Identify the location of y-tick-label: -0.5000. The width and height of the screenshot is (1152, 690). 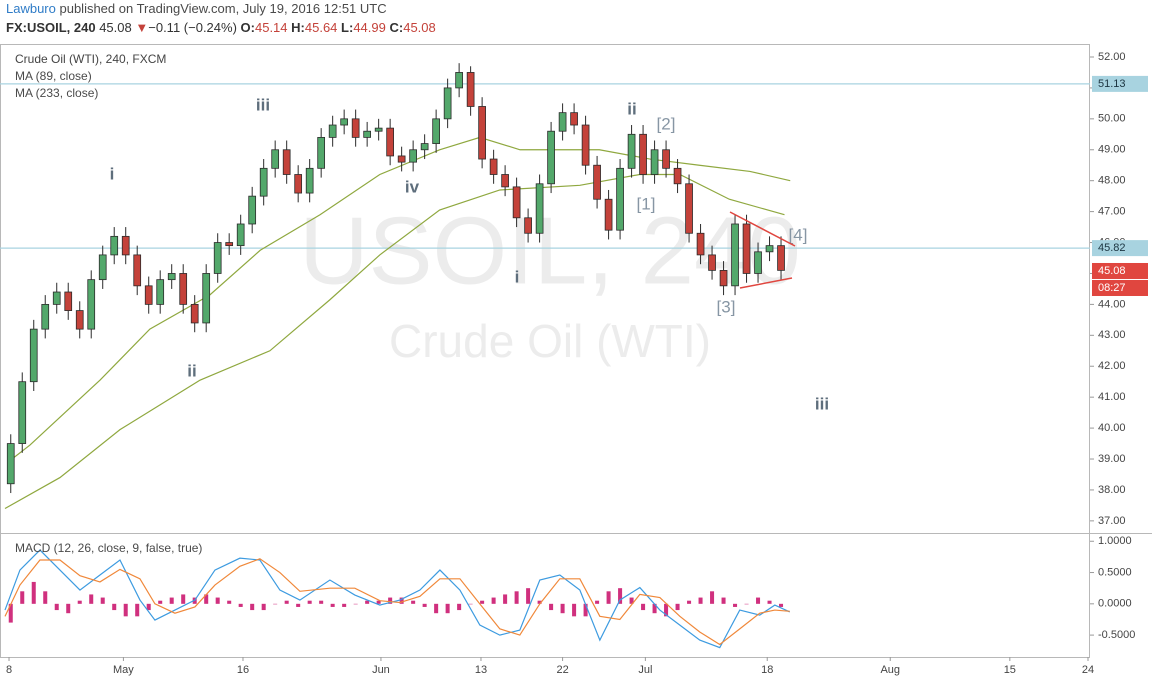
(1116, 635).